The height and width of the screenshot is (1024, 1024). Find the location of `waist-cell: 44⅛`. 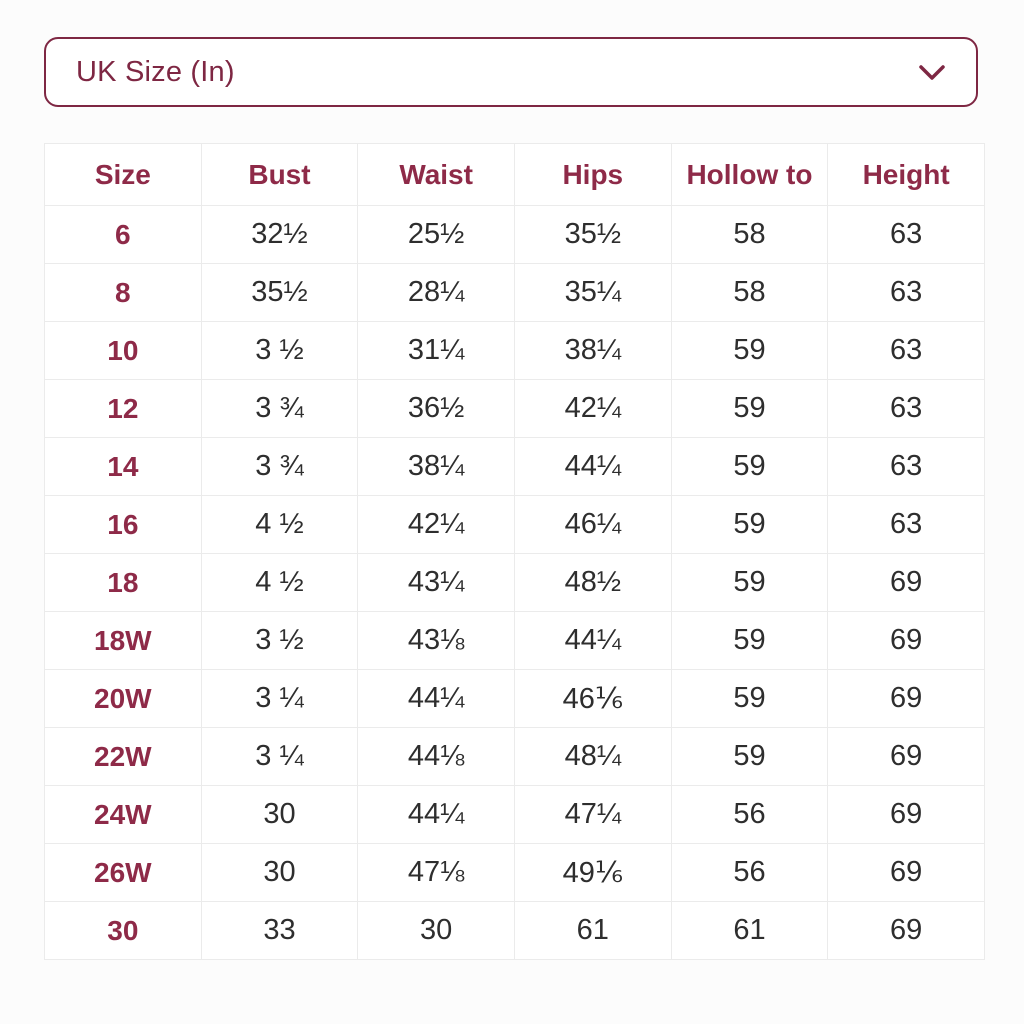

waist-cell: 44⅛ is located at coordinates (436, 756).